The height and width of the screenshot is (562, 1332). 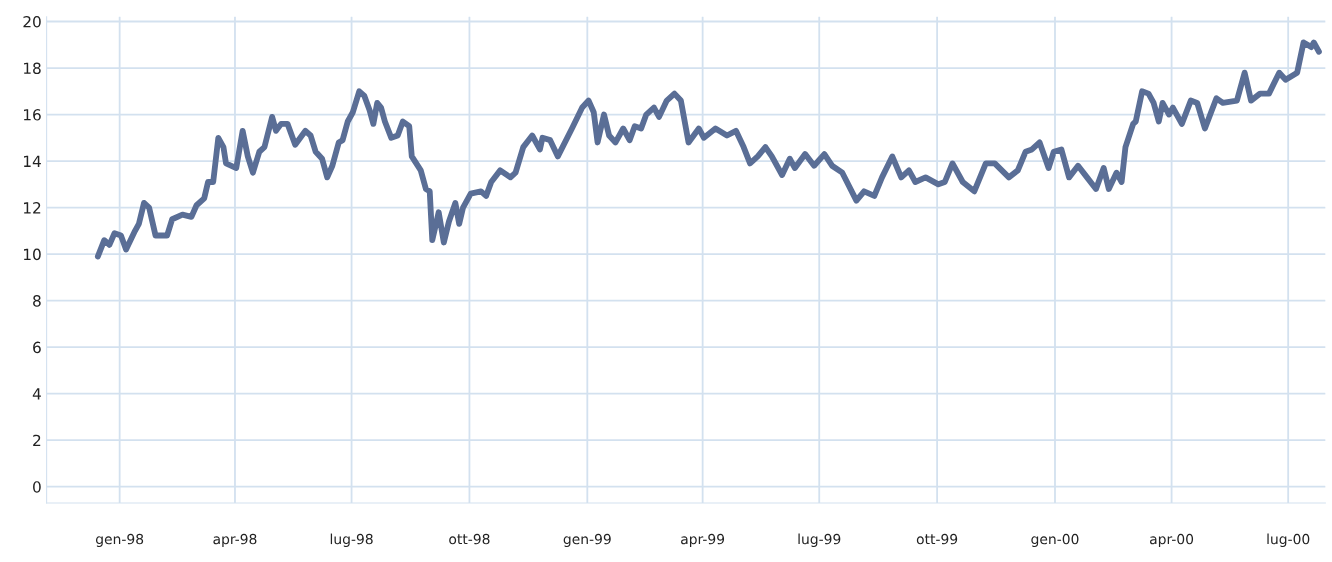 What do you see at coordinates (37, 347) in the screenshot?
I see `y-tick-label: 6` at bounding box center [37, 347].